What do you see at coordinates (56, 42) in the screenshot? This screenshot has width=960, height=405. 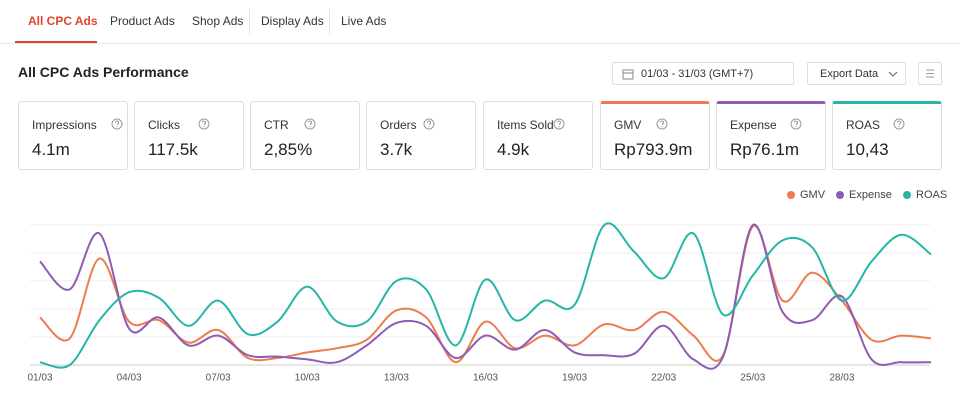 I see `active-tab-indicator` at bounding box center [56, 42].